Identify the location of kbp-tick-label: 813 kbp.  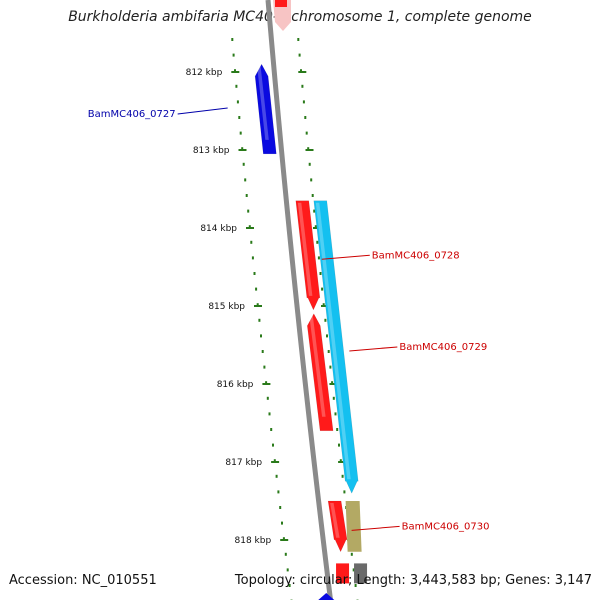
(211, 151).